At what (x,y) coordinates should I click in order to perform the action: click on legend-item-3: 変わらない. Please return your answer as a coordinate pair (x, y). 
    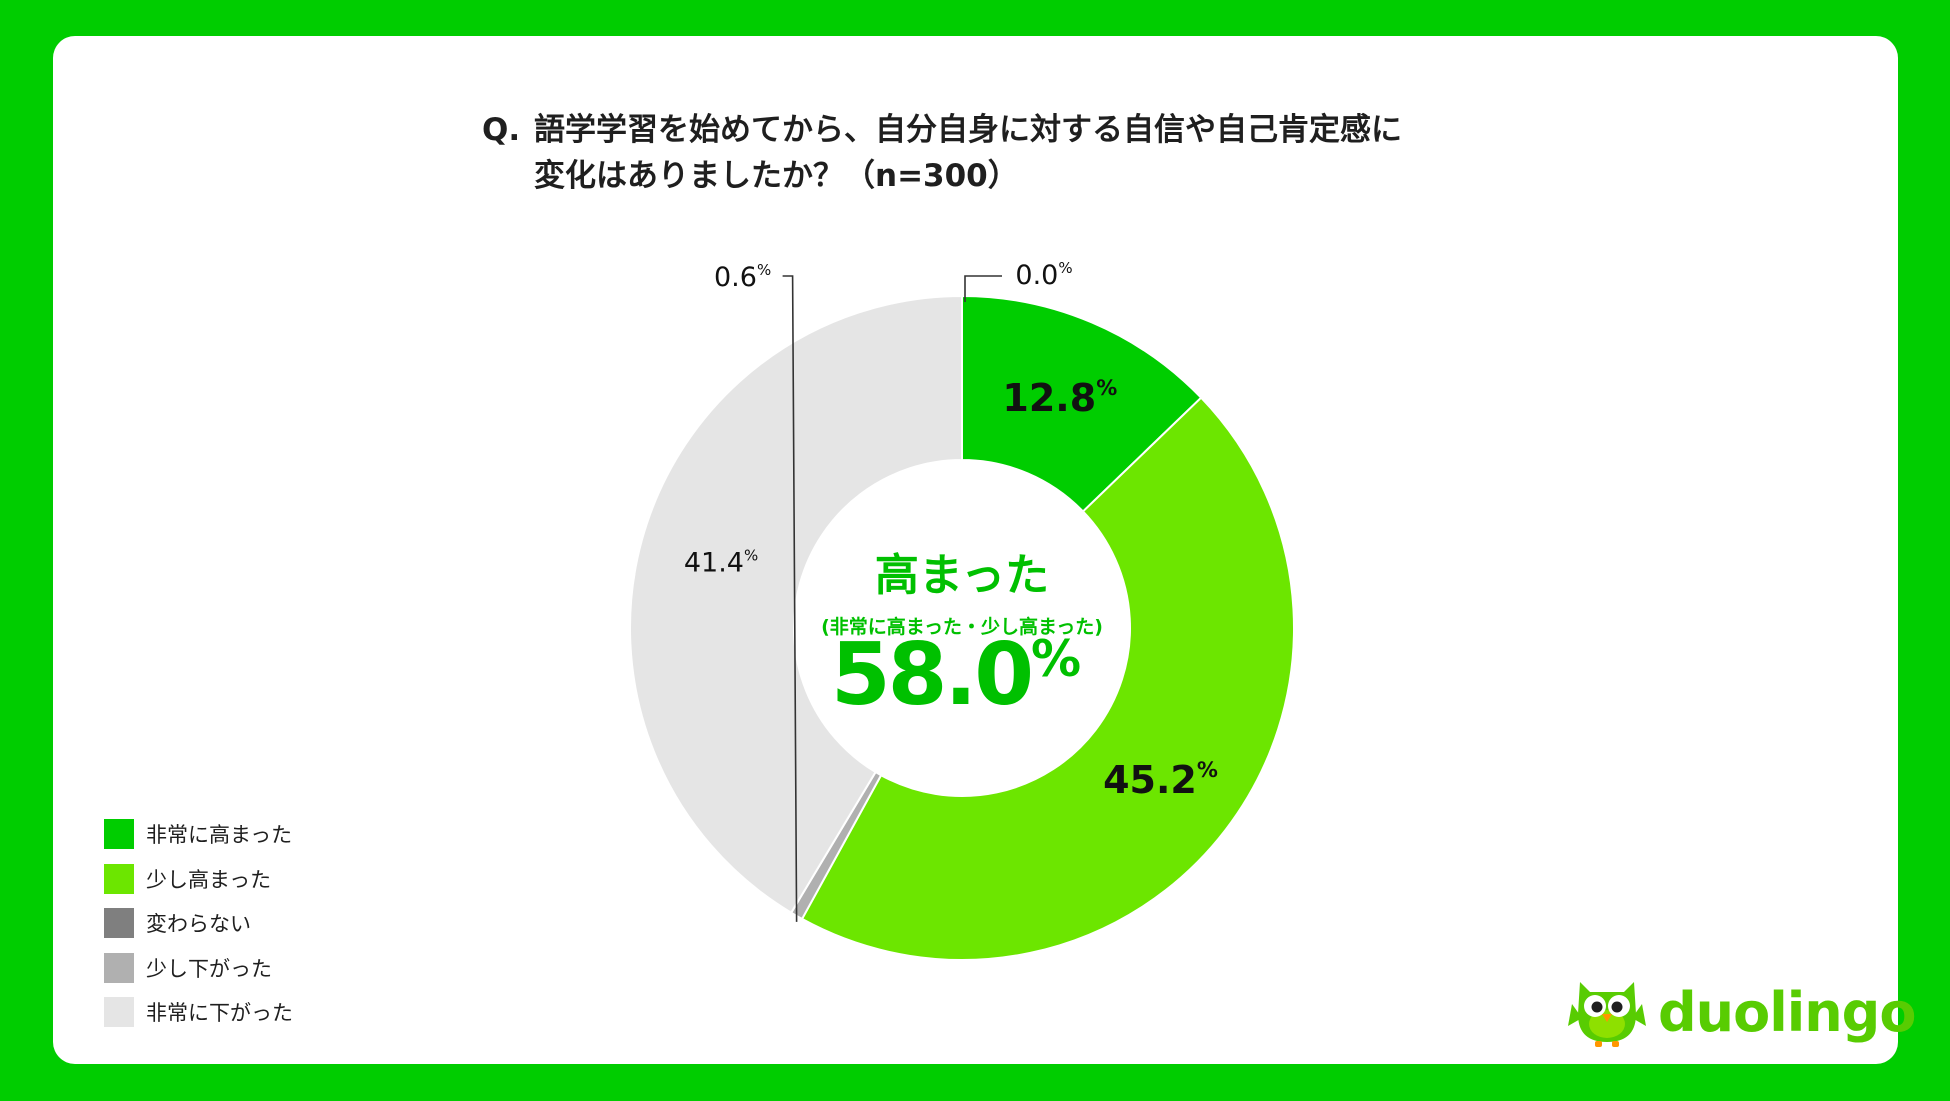
    Looking at the image, I should click on (198, 923).